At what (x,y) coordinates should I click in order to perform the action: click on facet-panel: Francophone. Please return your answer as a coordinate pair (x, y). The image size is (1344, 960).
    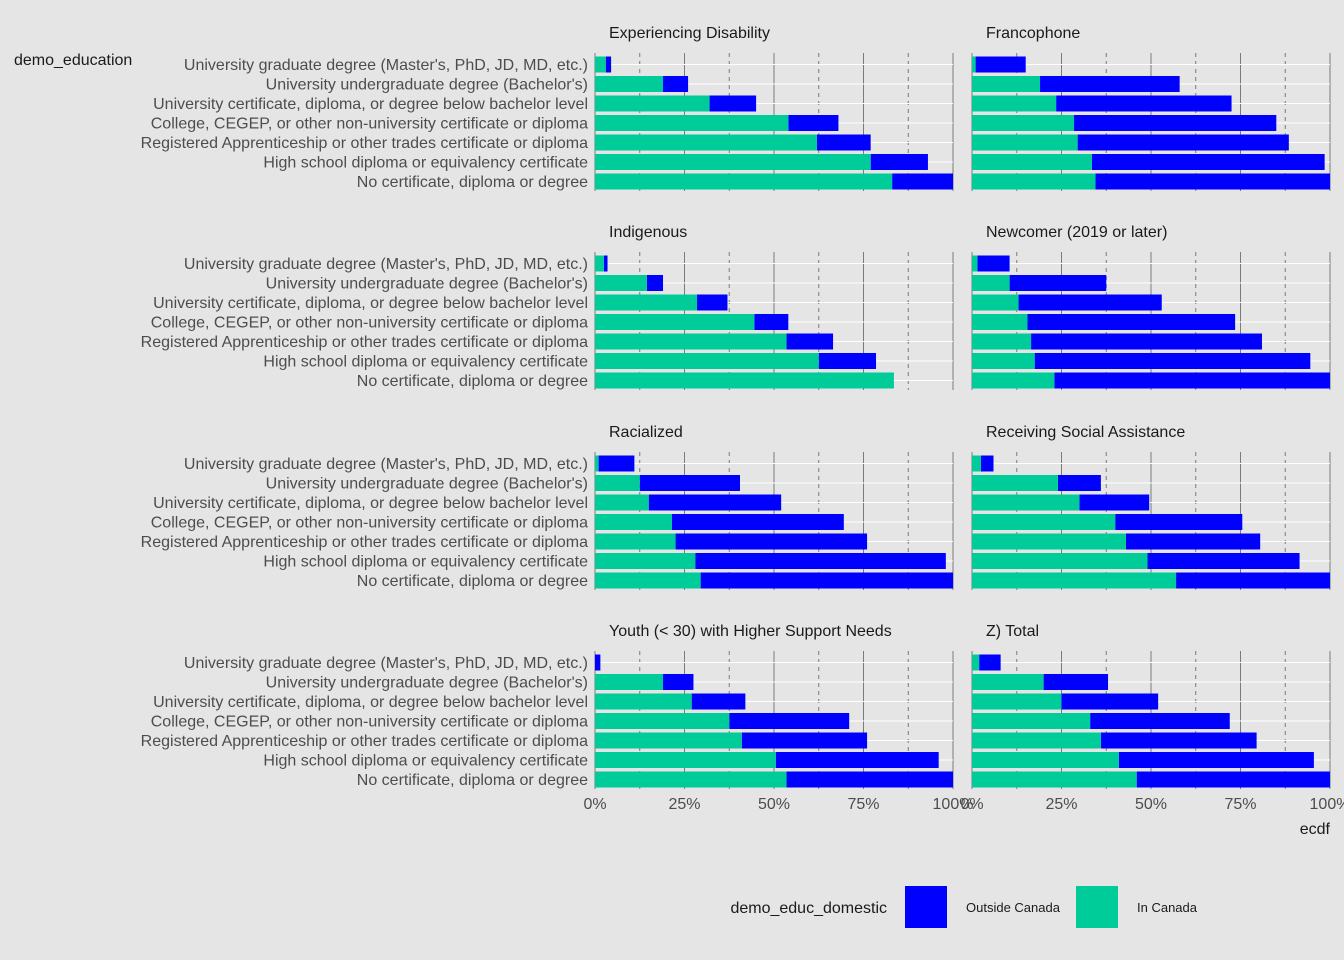
    Looking at the image, I should click on (1151, 108).